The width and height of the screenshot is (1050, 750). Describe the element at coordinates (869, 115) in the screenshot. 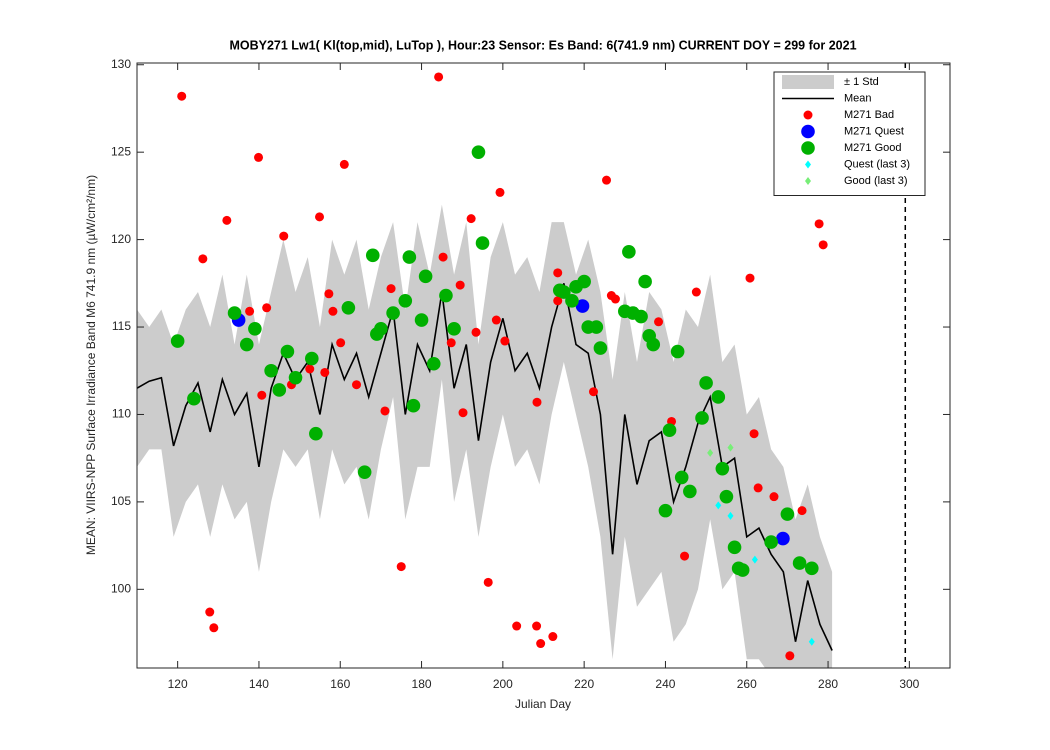

I see `legend-label: M271 Bad` at that location.